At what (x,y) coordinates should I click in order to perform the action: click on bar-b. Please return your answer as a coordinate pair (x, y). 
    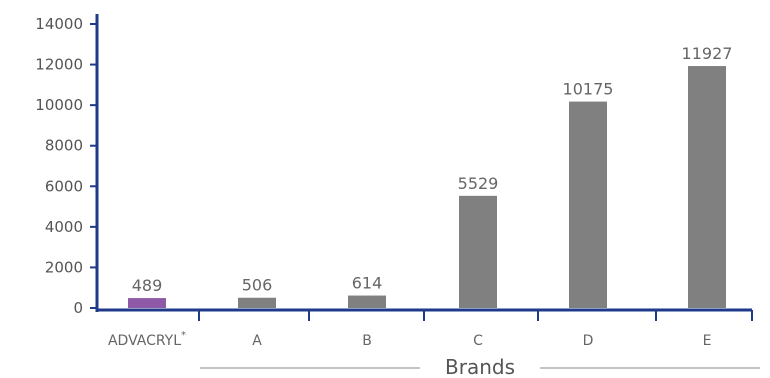
    Looking at the image, I should click on (367, 301).